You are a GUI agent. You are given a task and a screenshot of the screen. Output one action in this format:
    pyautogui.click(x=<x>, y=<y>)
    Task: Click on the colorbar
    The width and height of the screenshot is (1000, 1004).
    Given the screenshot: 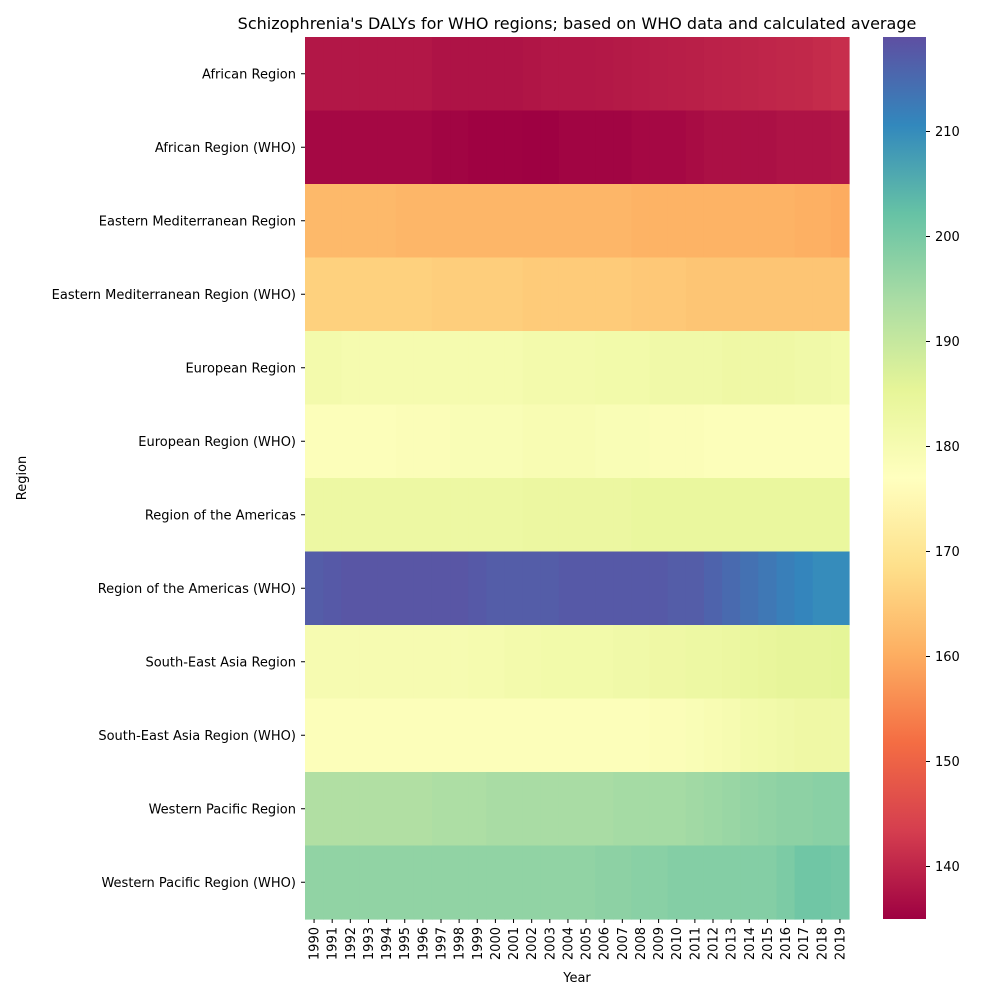 What is the action you would take?
    pyautogui.click(x=904, y=478)
    